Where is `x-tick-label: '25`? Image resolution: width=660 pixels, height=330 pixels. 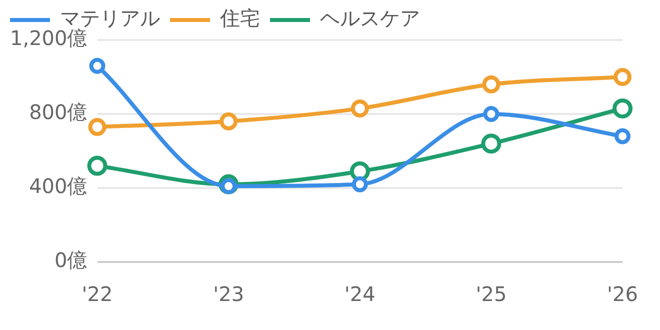
x-tick-label: '25 is located at coordinates (491, 294).